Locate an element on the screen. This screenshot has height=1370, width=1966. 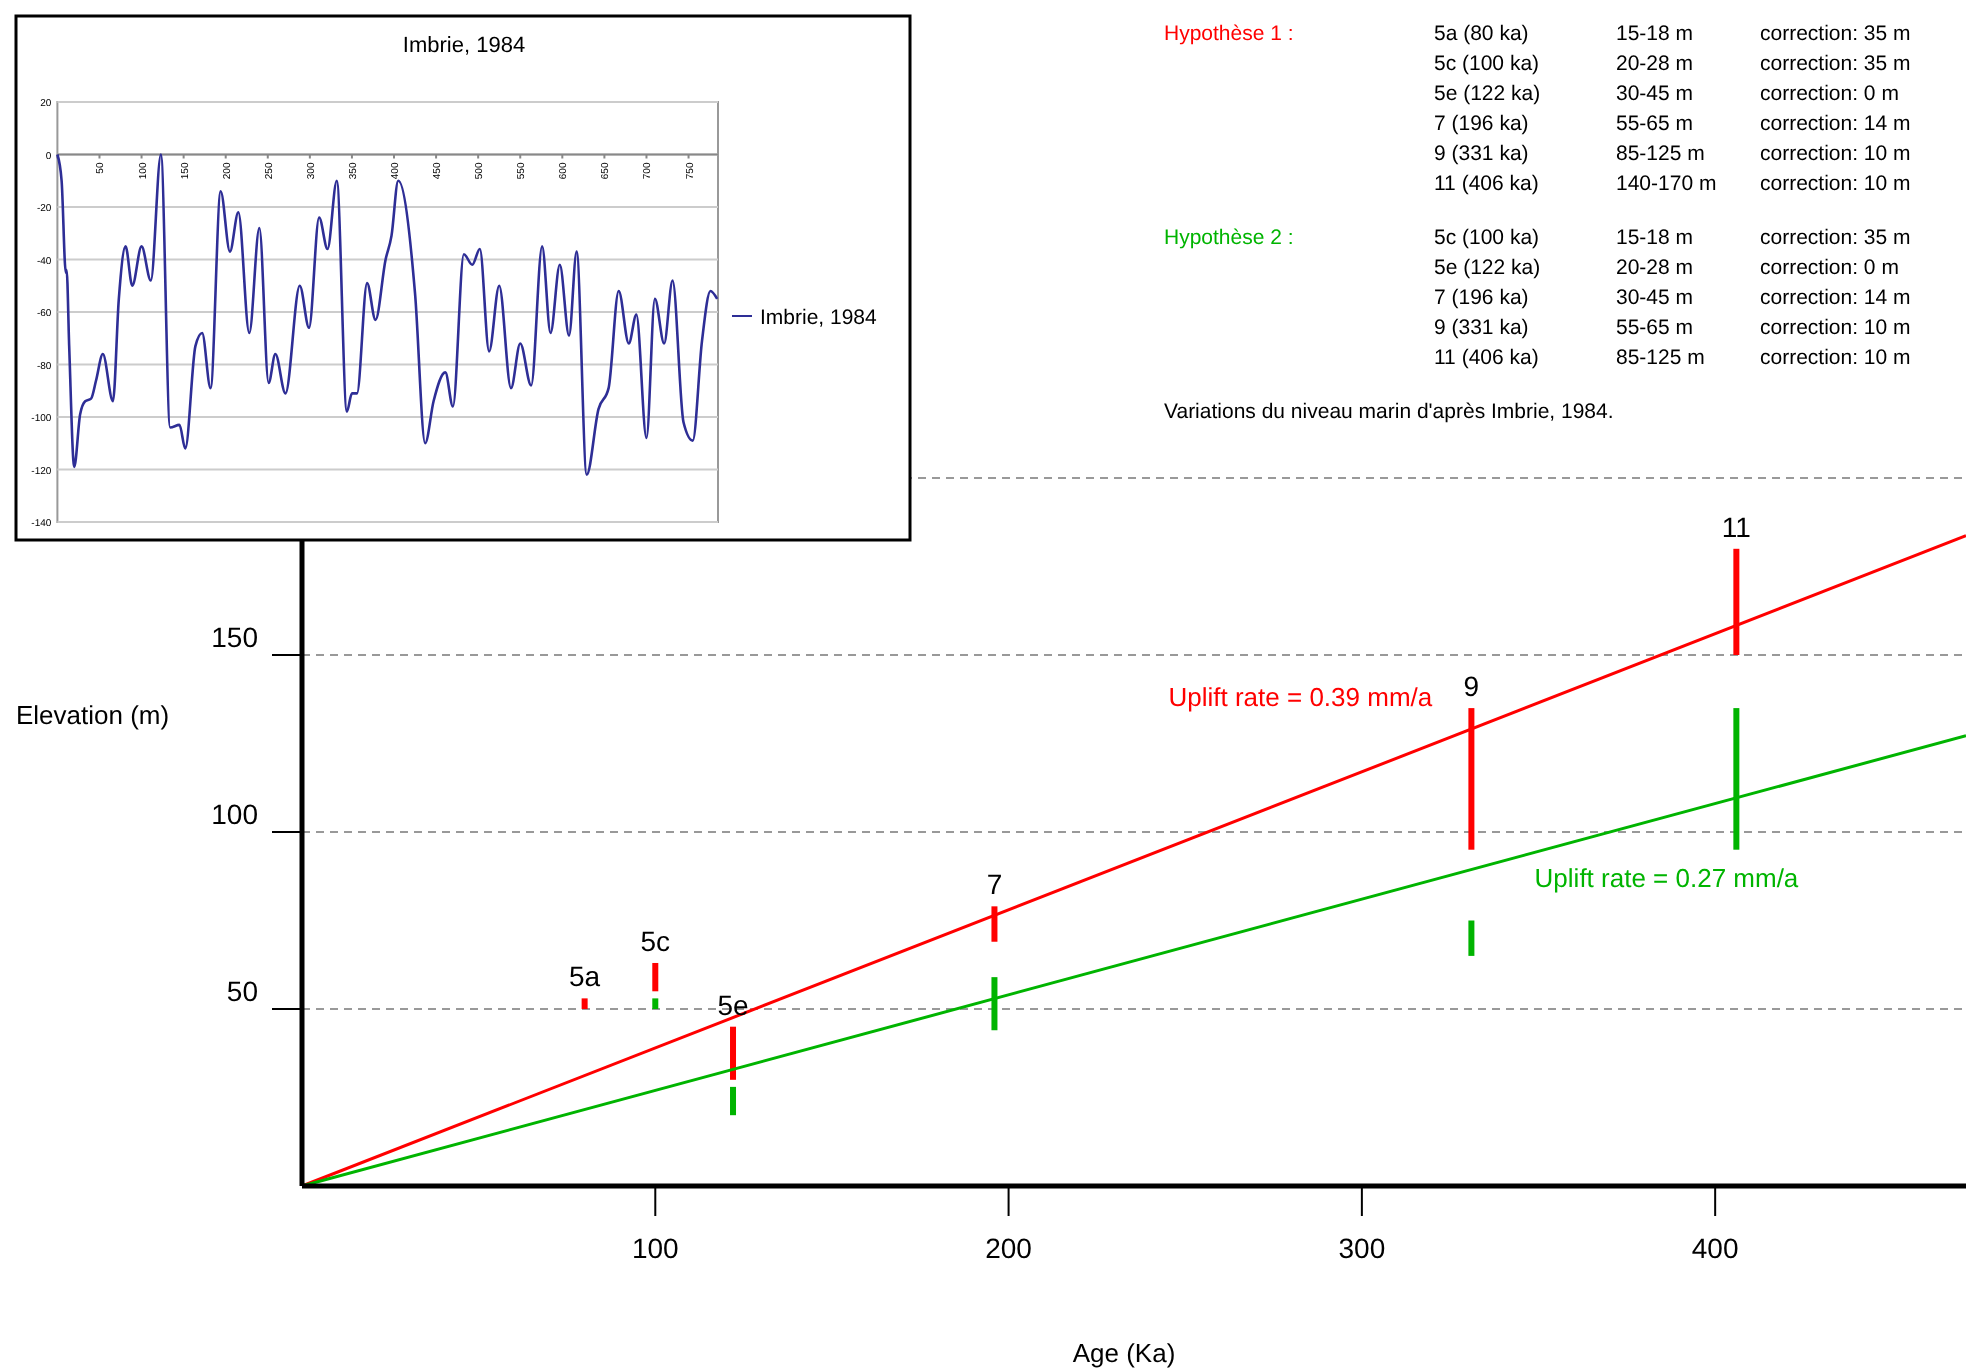
y-tick-label: 100 is located at coordinates (235, 814).